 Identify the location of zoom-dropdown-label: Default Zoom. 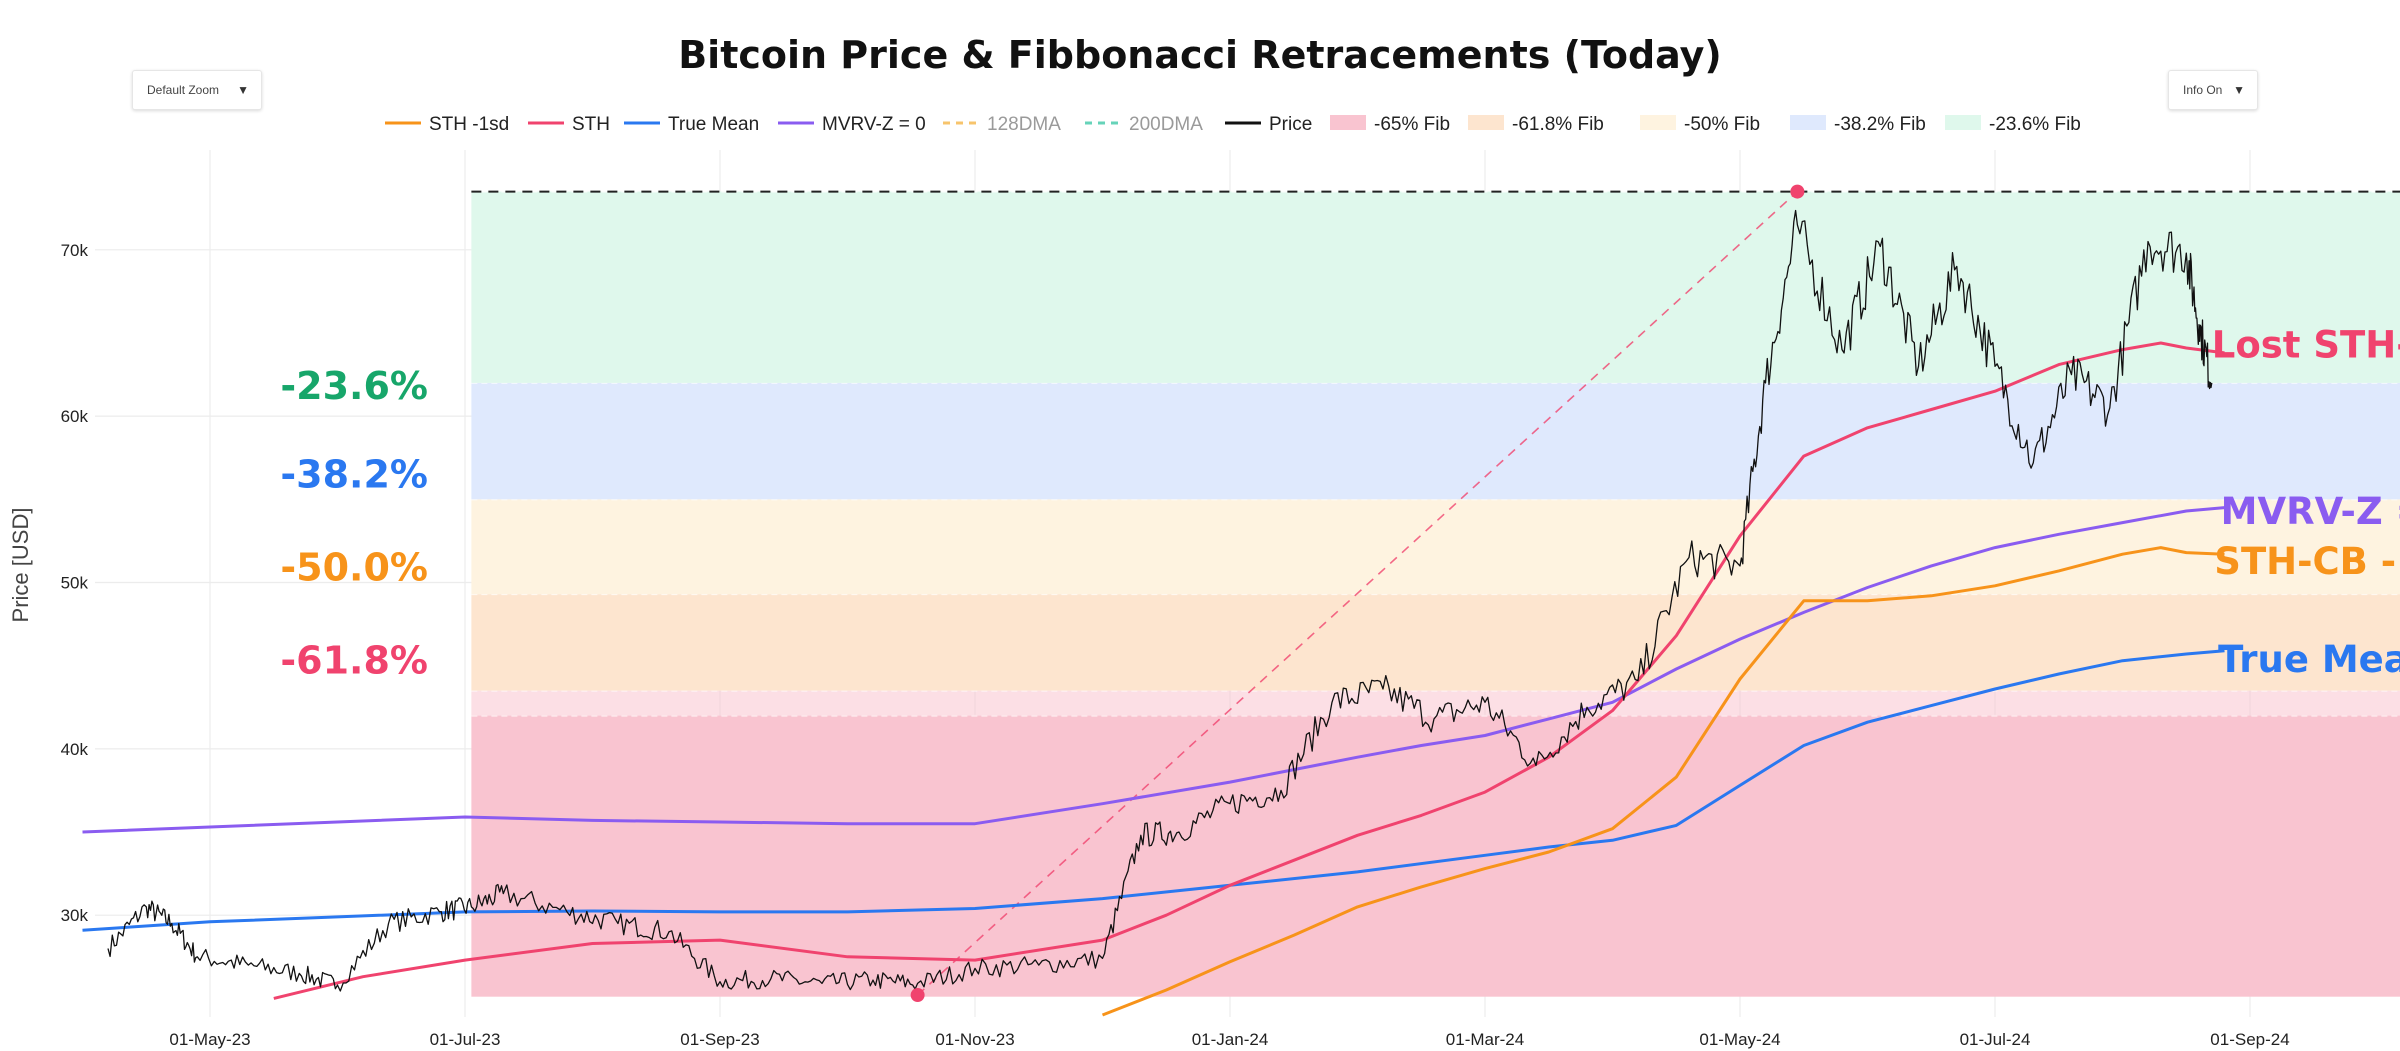
(183, 90).